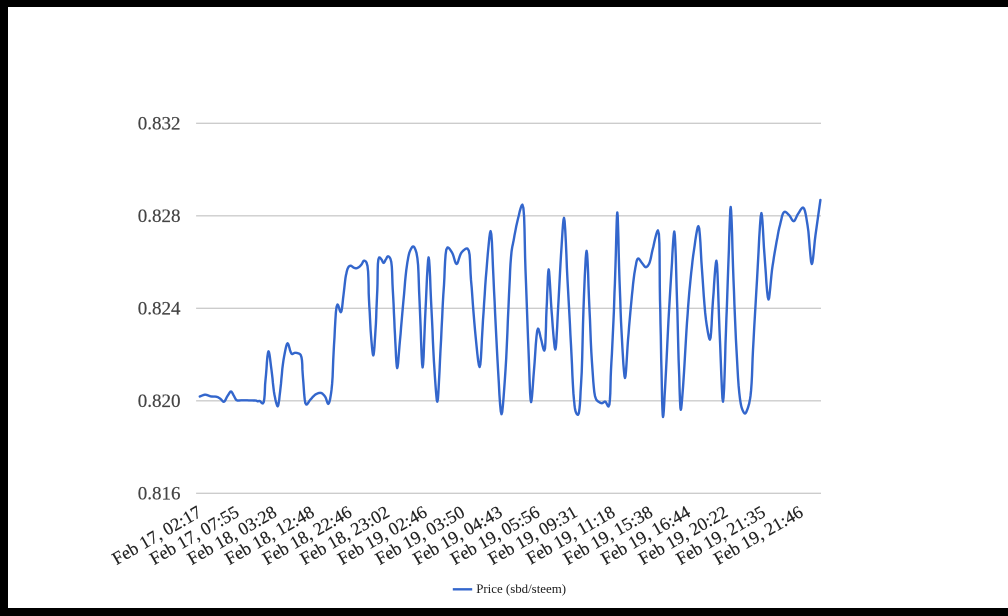 The height and width of the screenshot is (616, 1008). What do you see at coordinates (159, 494) in the screenshot?
I see `svg-text: 0.816` at bounding box center [159, 494].